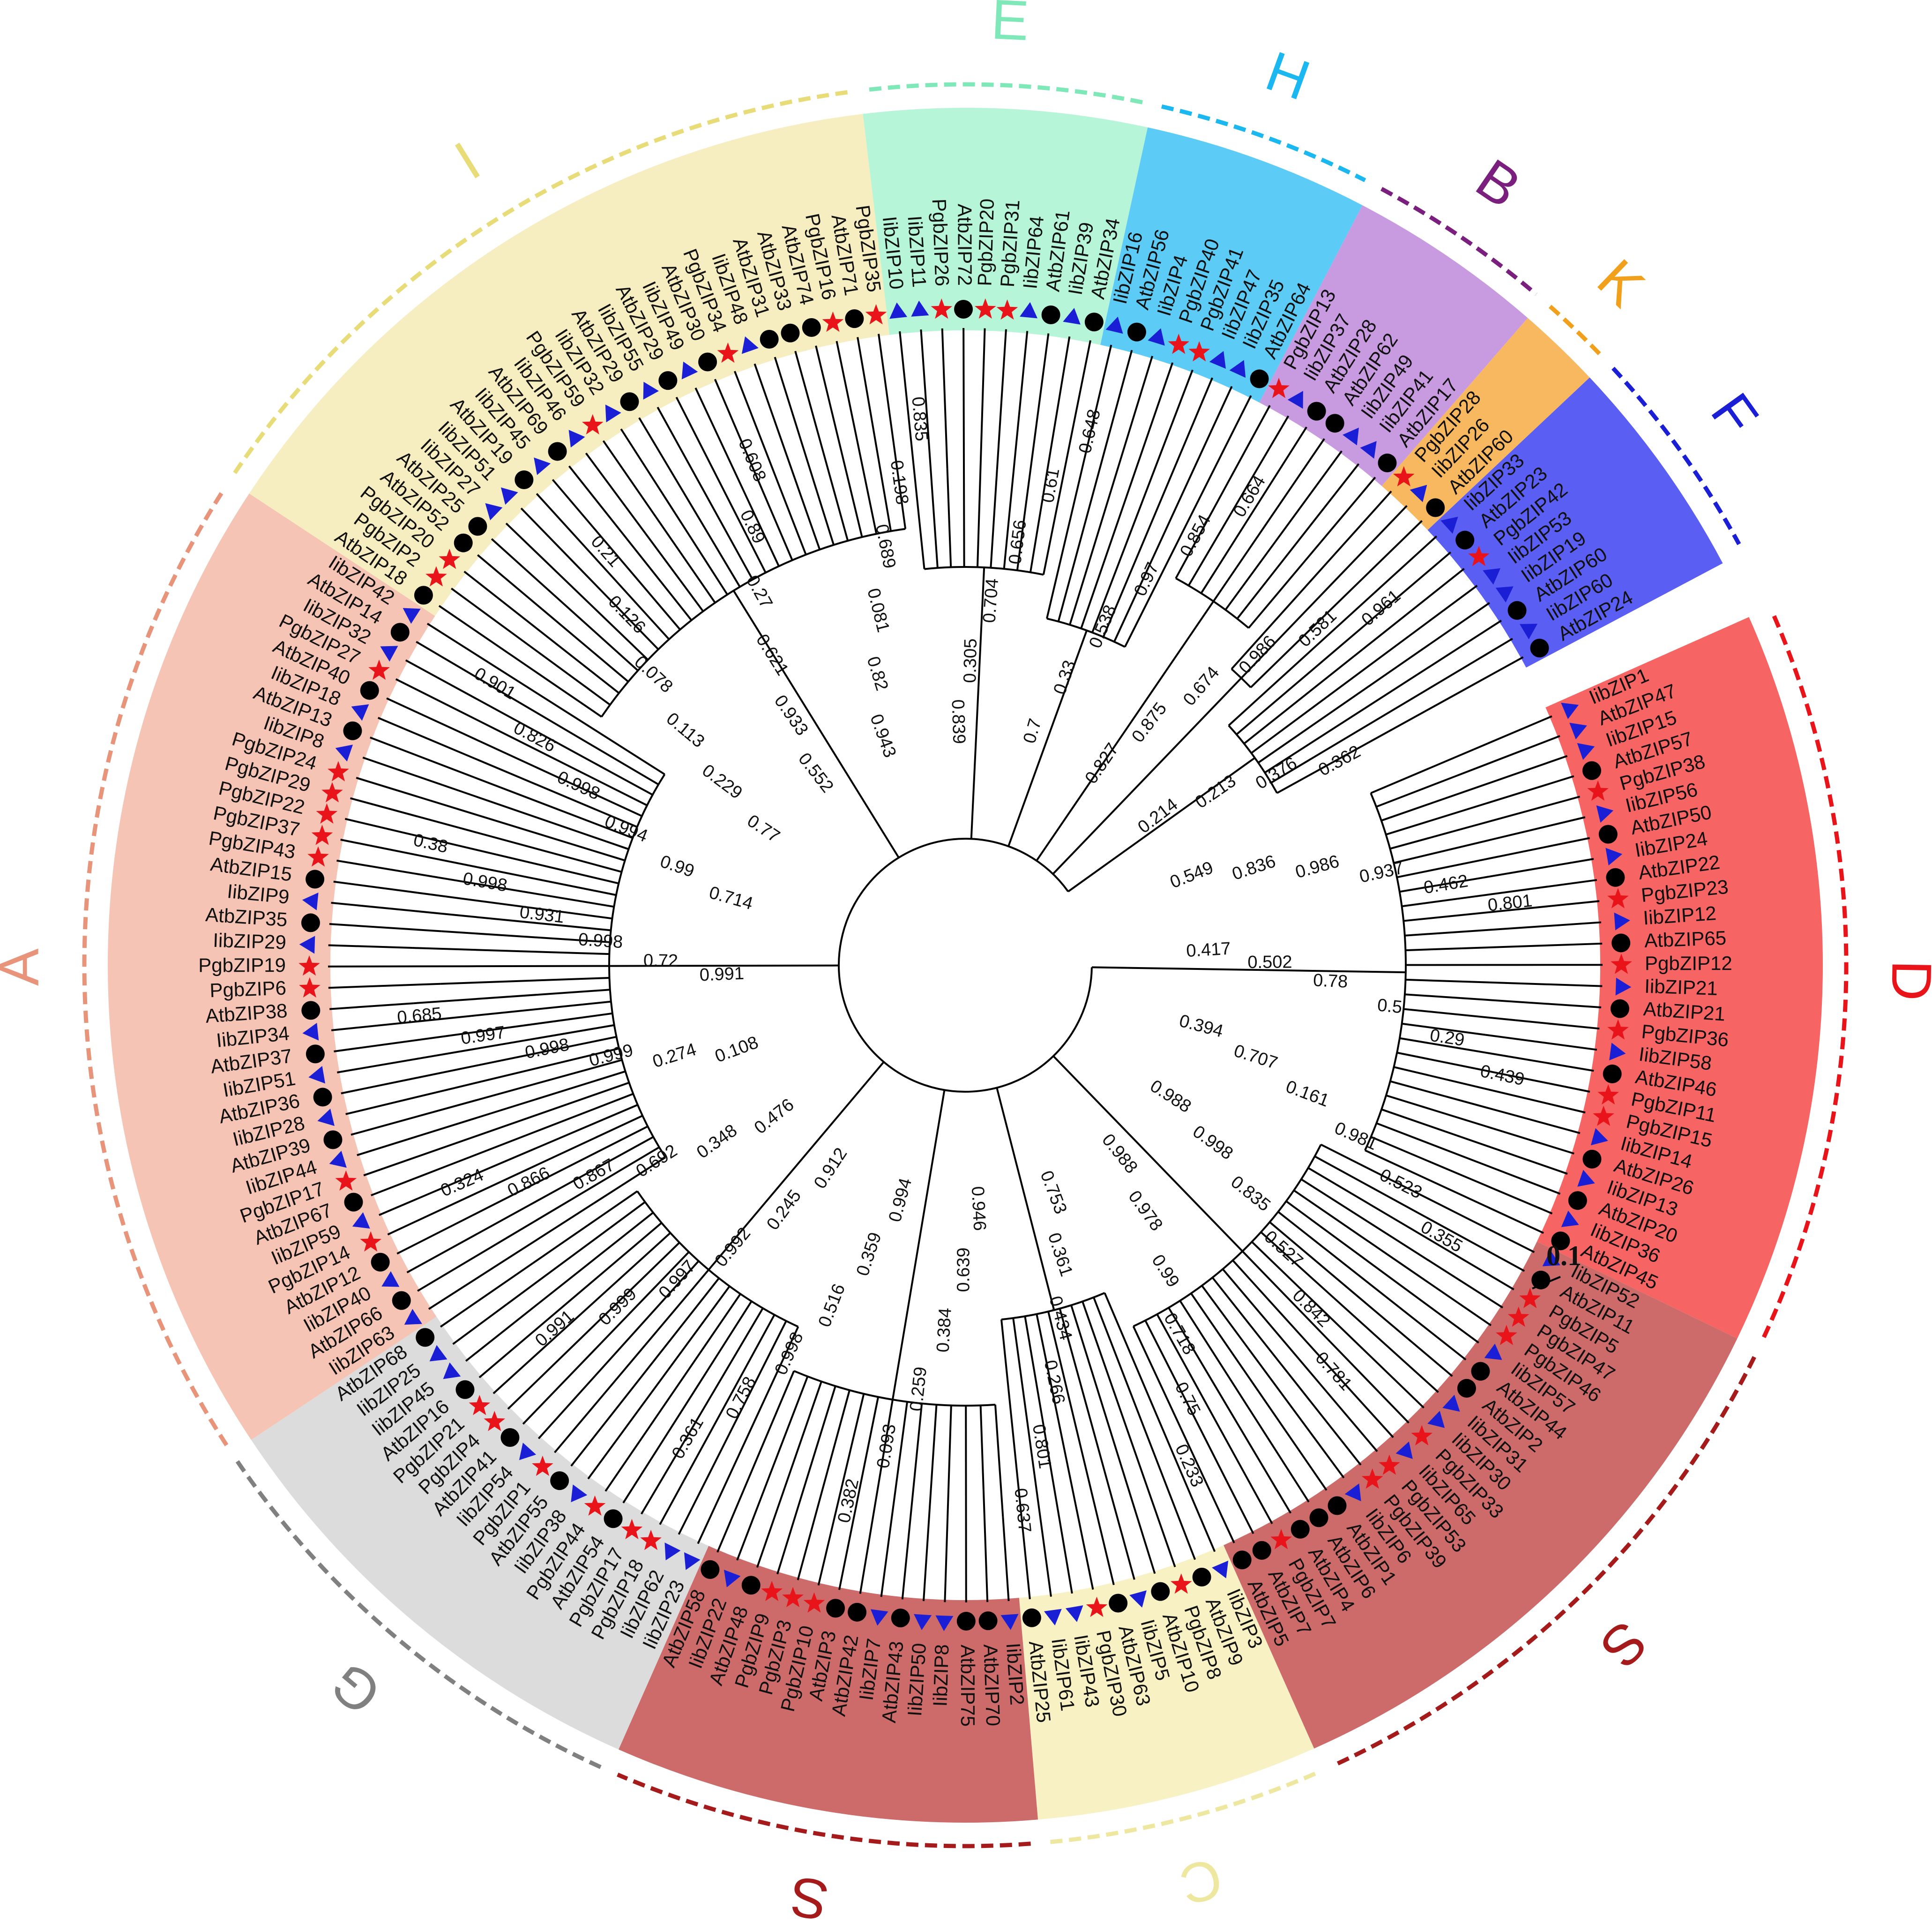 The width and height of the screenshot is (1932, 1922). Describe the element at coordinates (941, 242) in the screenshot. I see `leaf-label: PgbZIP26` at that location.